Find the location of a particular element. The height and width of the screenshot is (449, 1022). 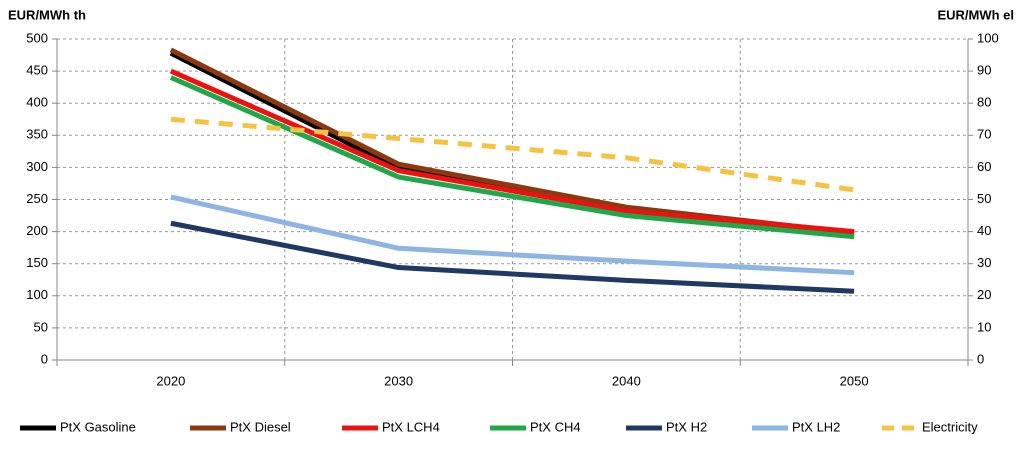

y2-tick-label: 80 is located at coordinates (984, 102).